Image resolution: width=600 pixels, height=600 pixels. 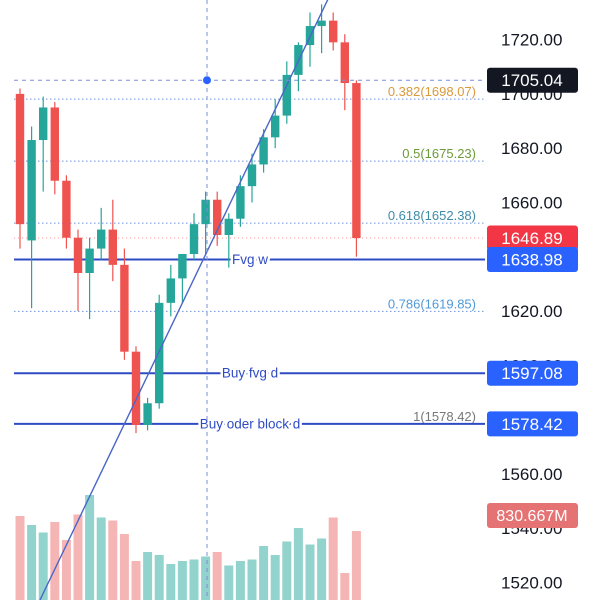 I want to click on y-tick-label: 1720.00, so click(x=531, y=40).